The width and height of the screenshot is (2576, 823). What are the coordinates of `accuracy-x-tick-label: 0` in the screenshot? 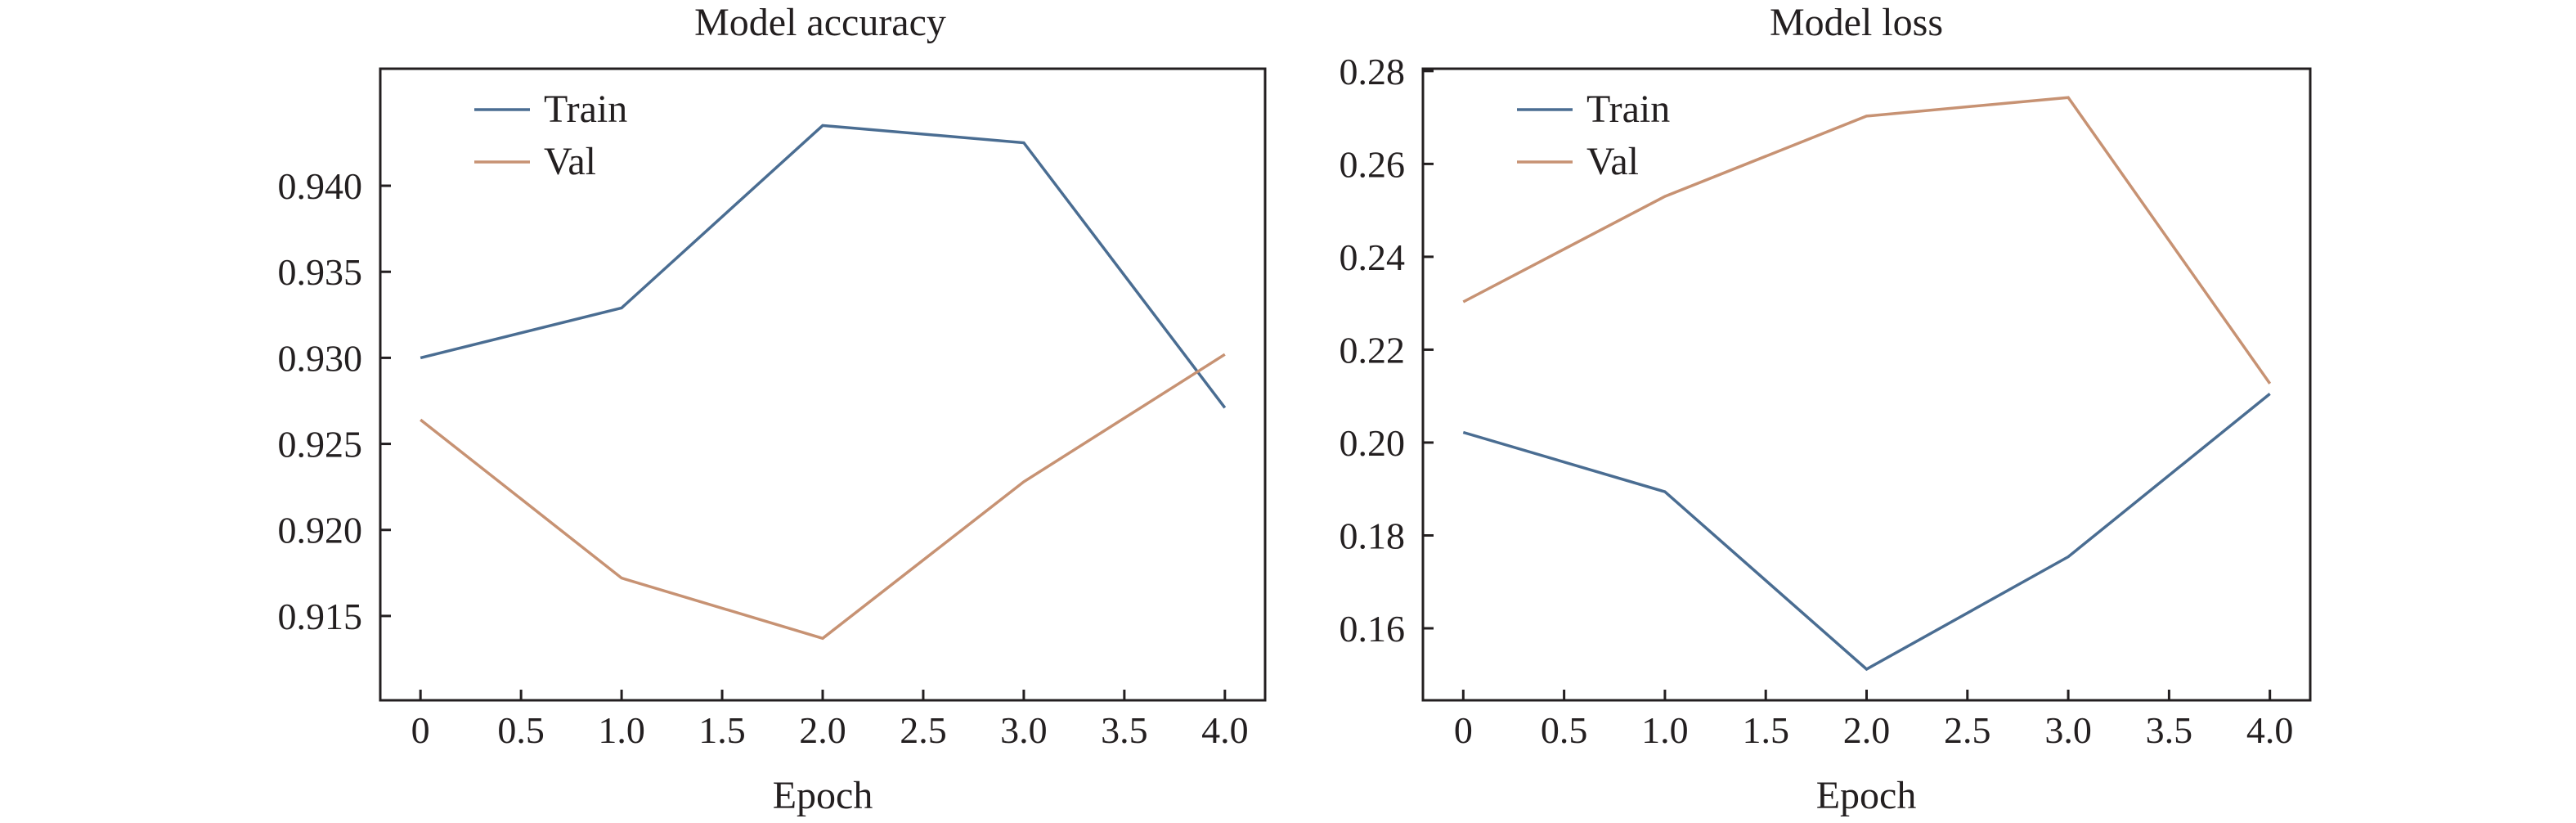 It's located at (420, 730).